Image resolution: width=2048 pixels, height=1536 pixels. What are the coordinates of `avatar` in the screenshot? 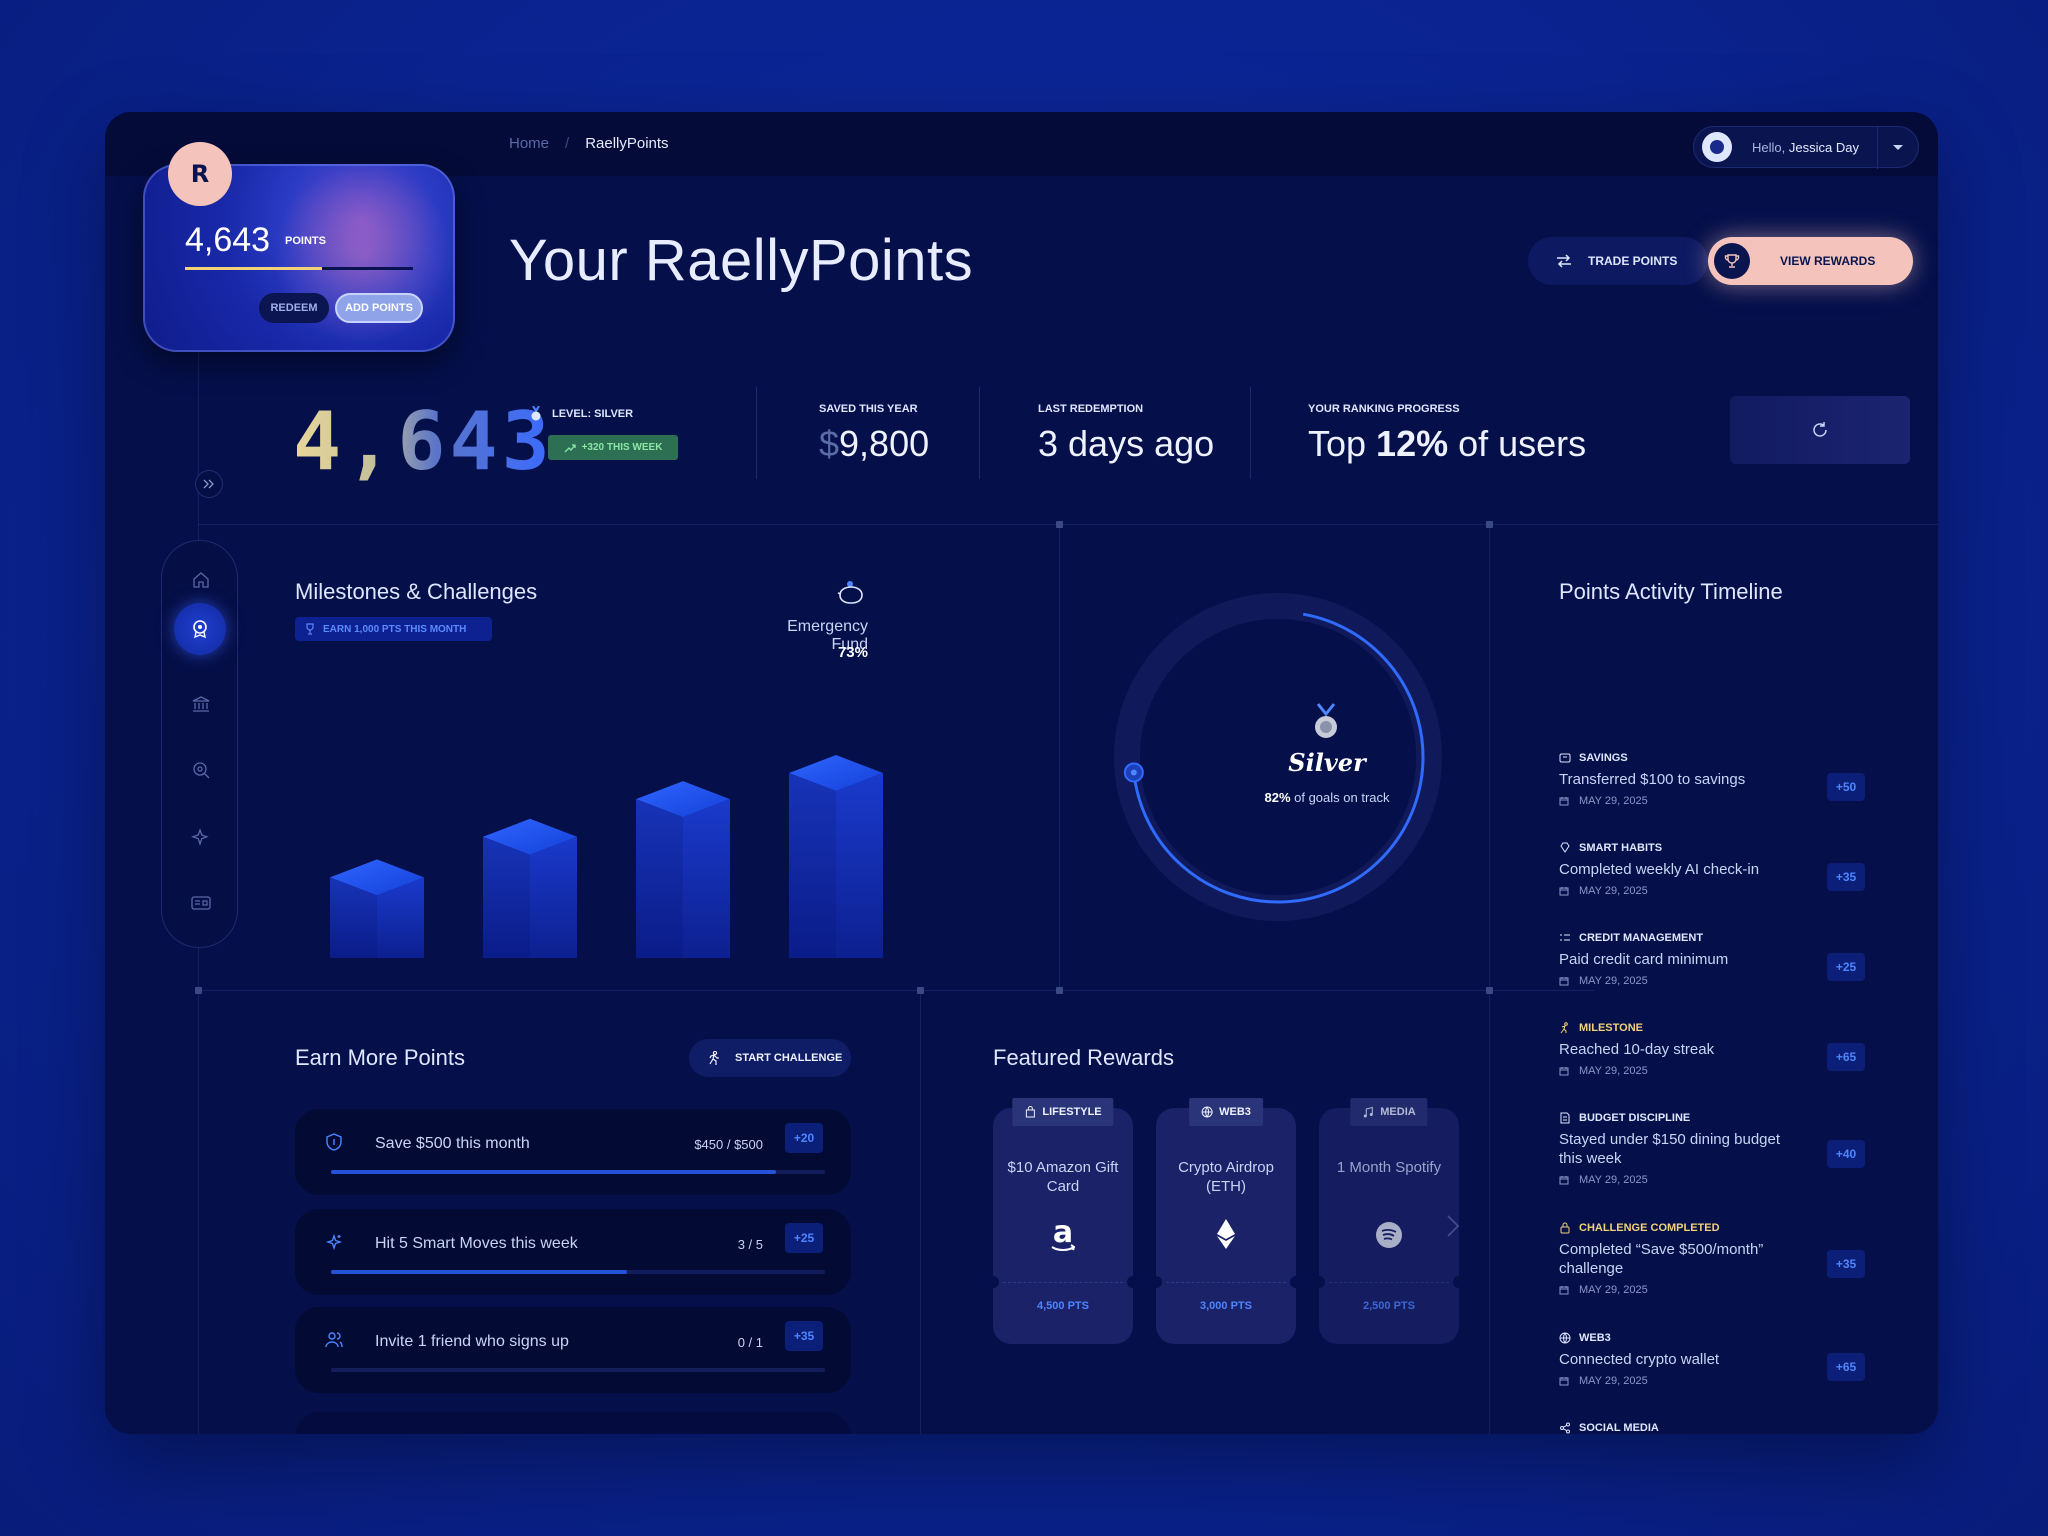 It's located at (1717, 147).